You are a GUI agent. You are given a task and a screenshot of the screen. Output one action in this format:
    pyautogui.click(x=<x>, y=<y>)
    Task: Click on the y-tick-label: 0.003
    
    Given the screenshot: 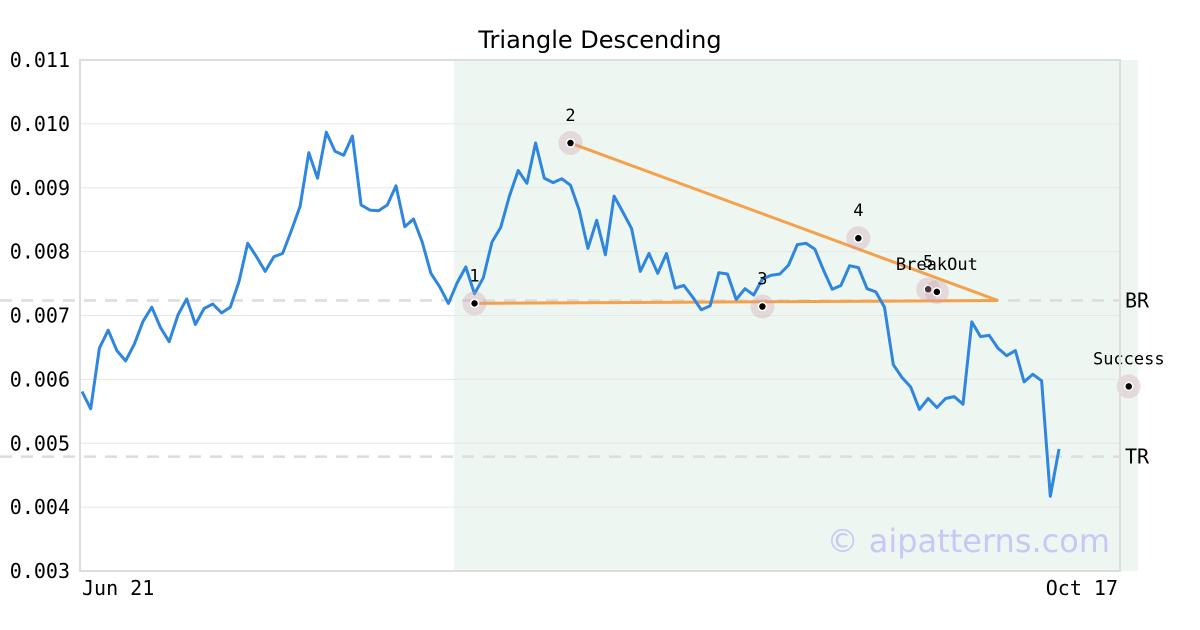 What is the action you would take?
    pyautogui.click(x=40, y=571)
    